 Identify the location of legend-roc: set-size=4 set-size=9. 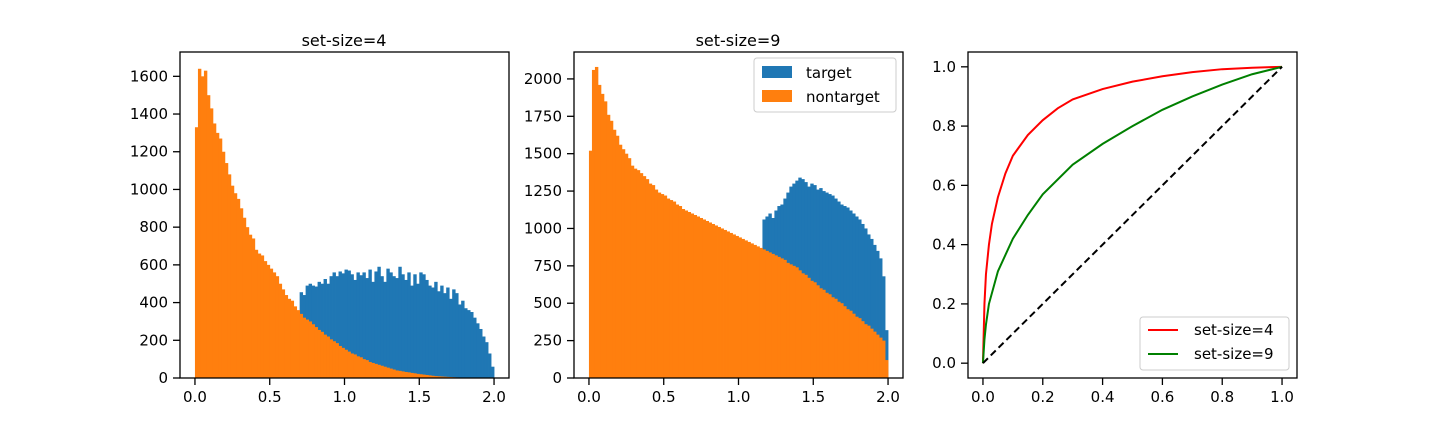
(1214, 343).